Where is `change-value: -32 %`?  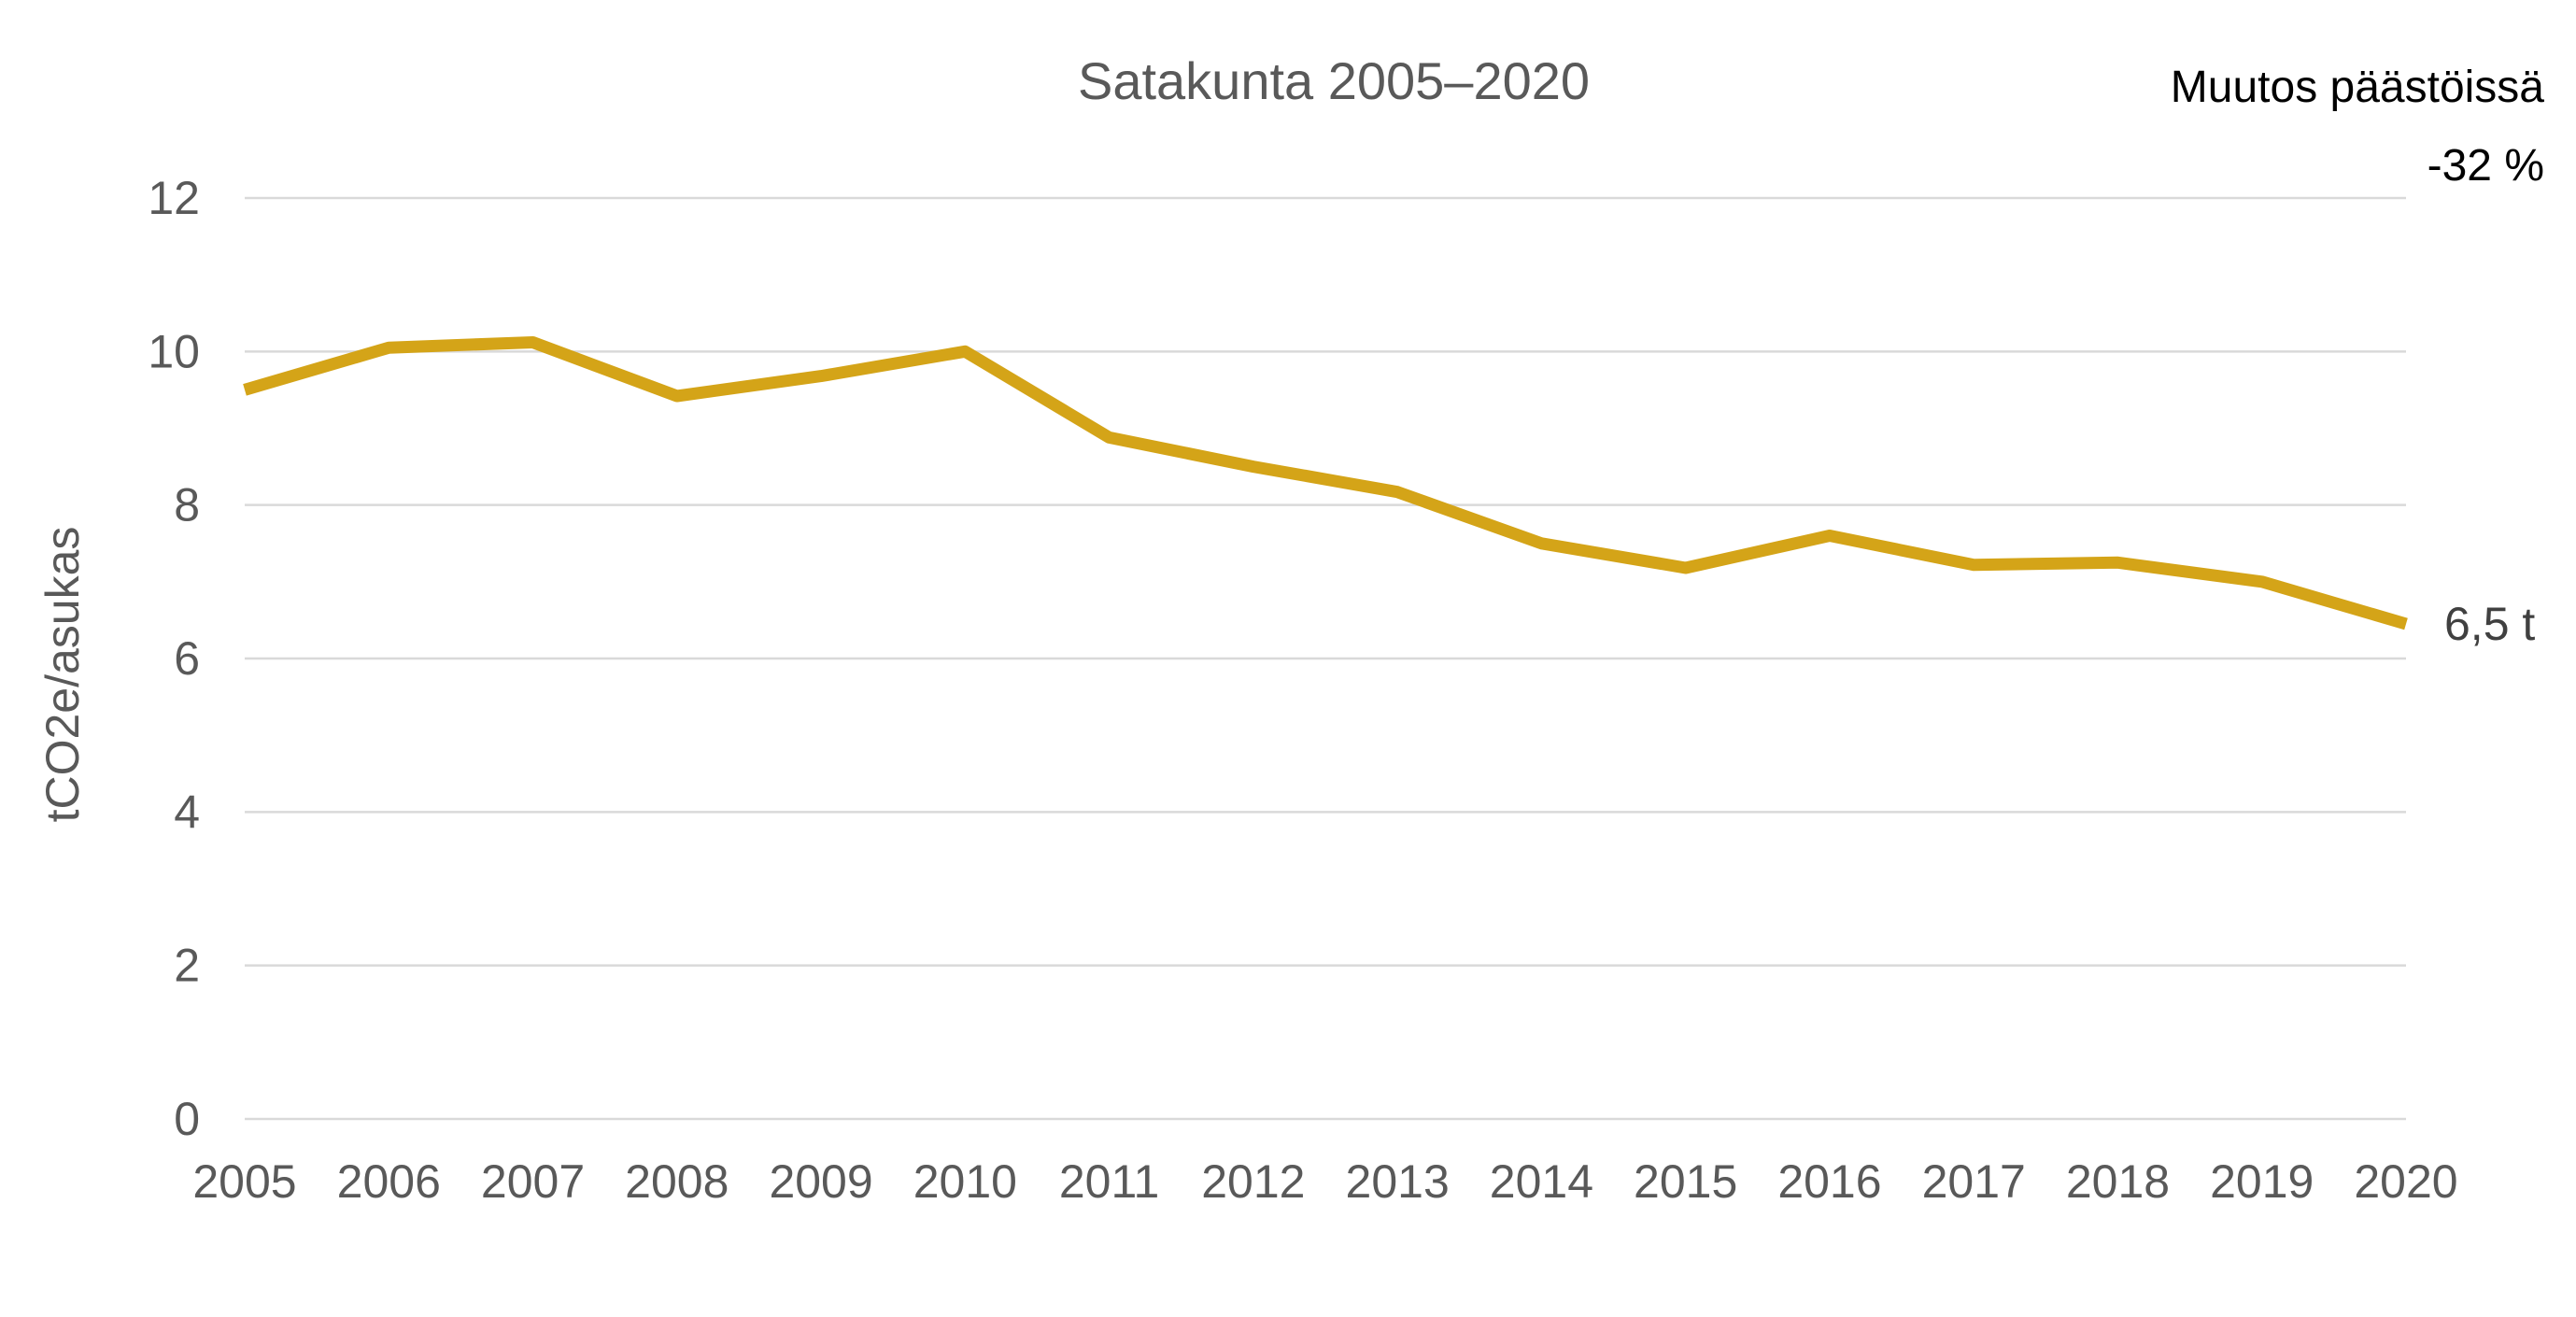
change-value: -32 % is located at coordinates (2485, 166).